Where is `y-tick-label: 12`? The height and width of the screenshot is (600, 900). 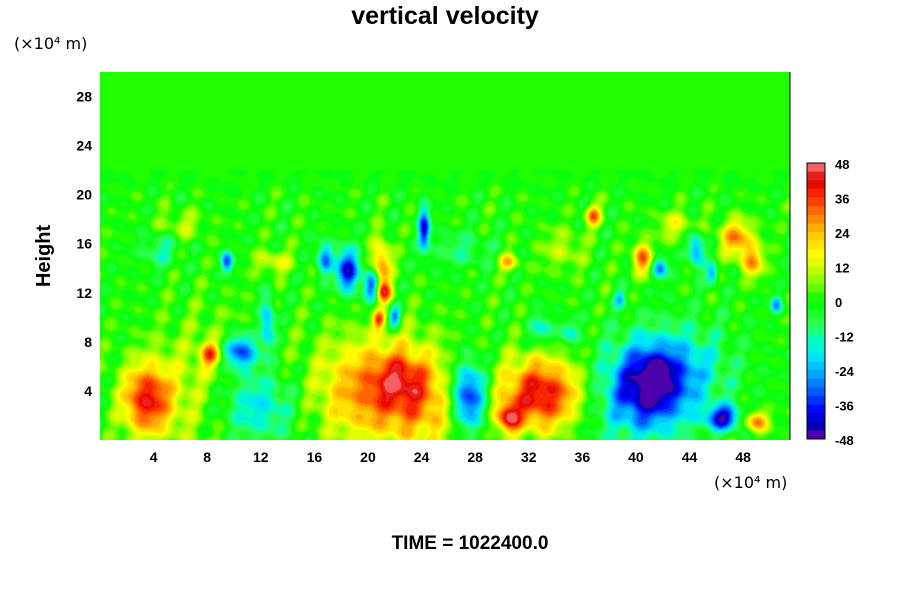 y-tick-label: 12 is located at coordinates (84, 293).